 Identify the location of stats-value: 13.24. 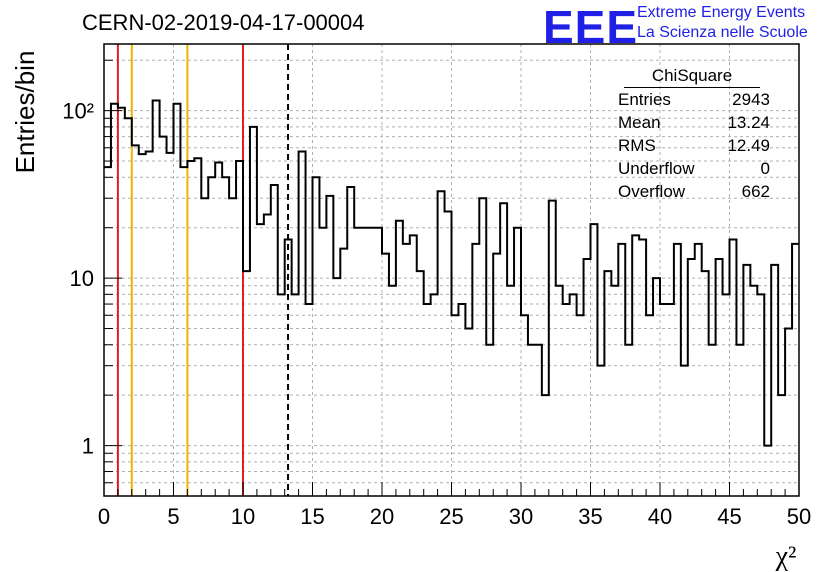
(748, 122).